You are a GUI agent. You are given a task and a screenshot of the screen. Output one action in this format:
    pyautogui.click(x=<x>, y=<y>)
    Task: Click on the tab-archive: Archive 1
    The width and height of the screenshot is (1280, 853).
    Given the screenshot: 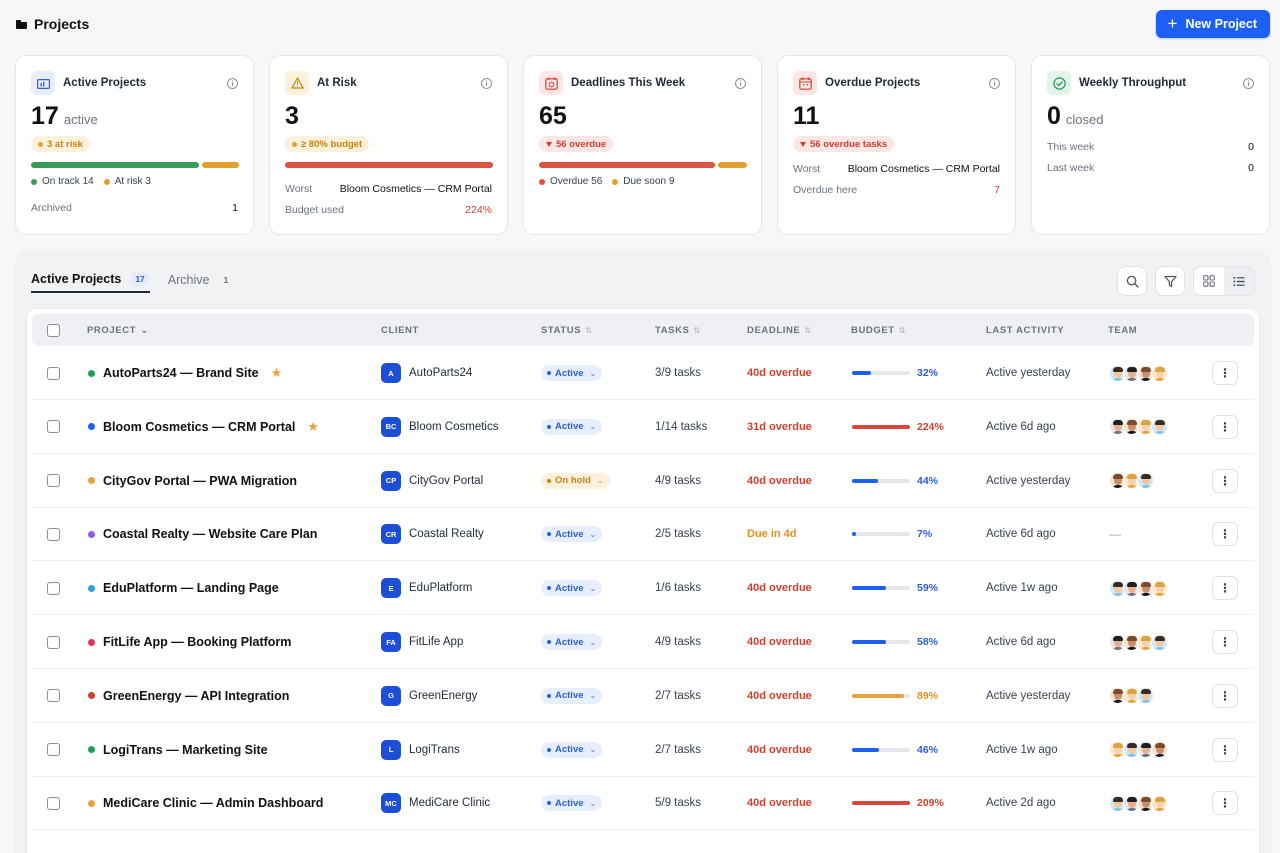 What is the action you would take?
    pyautogui.click(x=200, y=280)
    